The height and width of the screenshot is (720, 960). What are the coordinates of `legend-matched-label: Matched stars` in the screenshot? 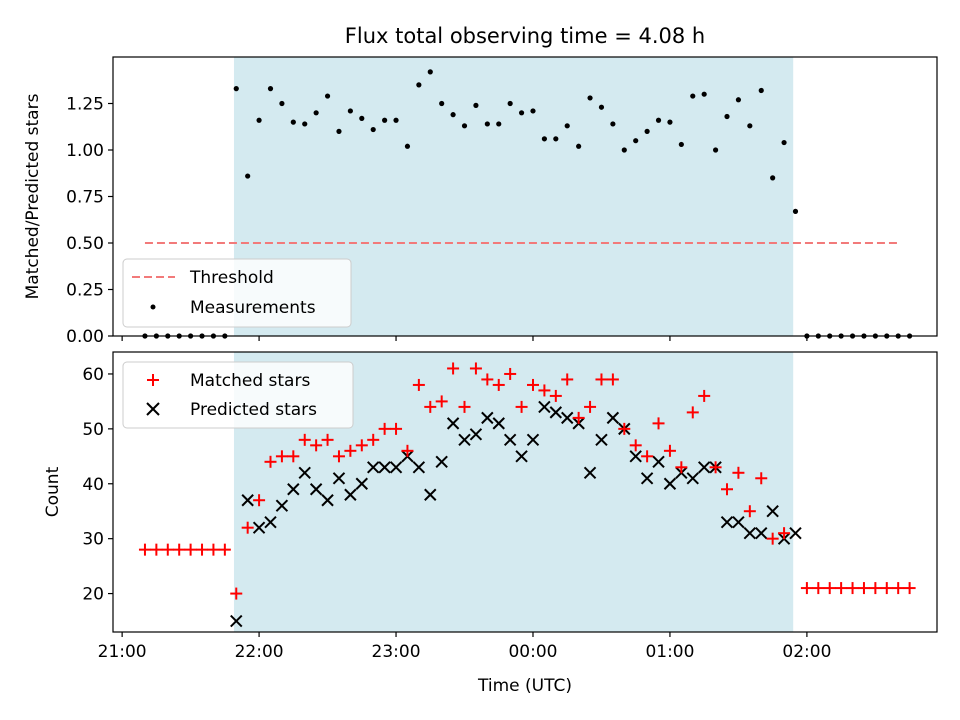 It's located at (250, 381).